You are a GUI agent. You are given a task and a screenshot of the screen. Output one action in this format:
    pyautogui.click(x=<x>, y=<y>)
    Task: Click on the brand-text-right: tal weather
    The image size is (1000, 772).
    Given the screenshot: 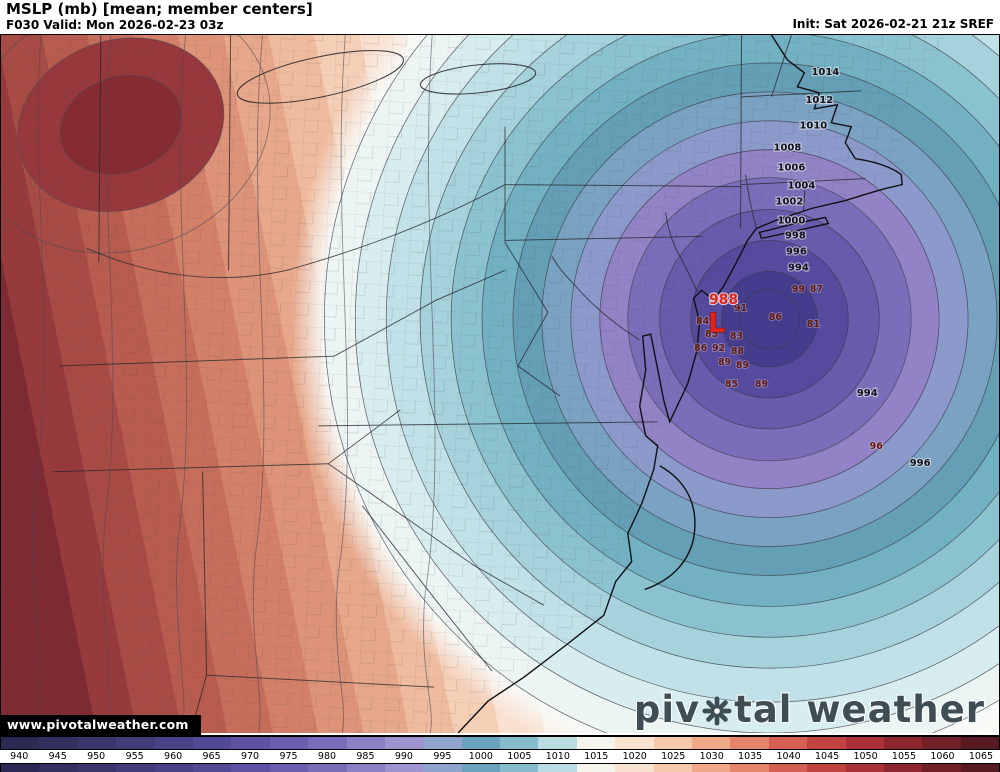 What is the action you would take?
    pyautogui.click(x=859, y=709)
    